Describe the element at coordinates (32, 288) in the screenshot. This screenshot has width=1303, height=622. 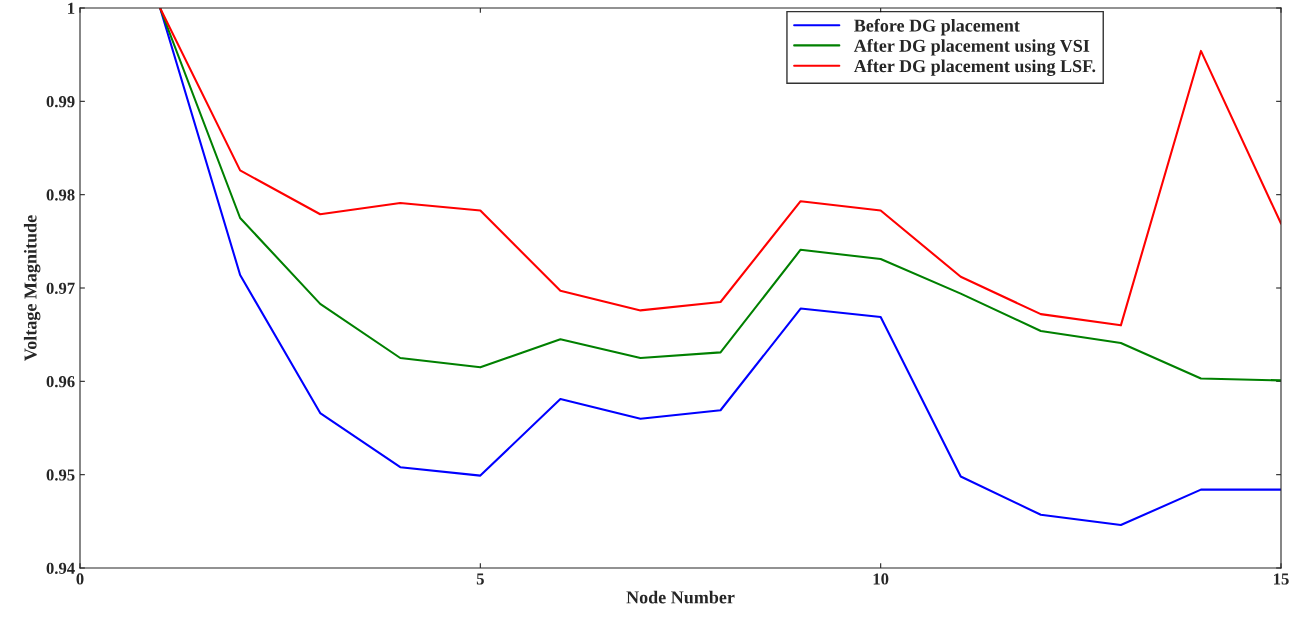
I see `y-axis-title: Voltage Magnitude` at that location.